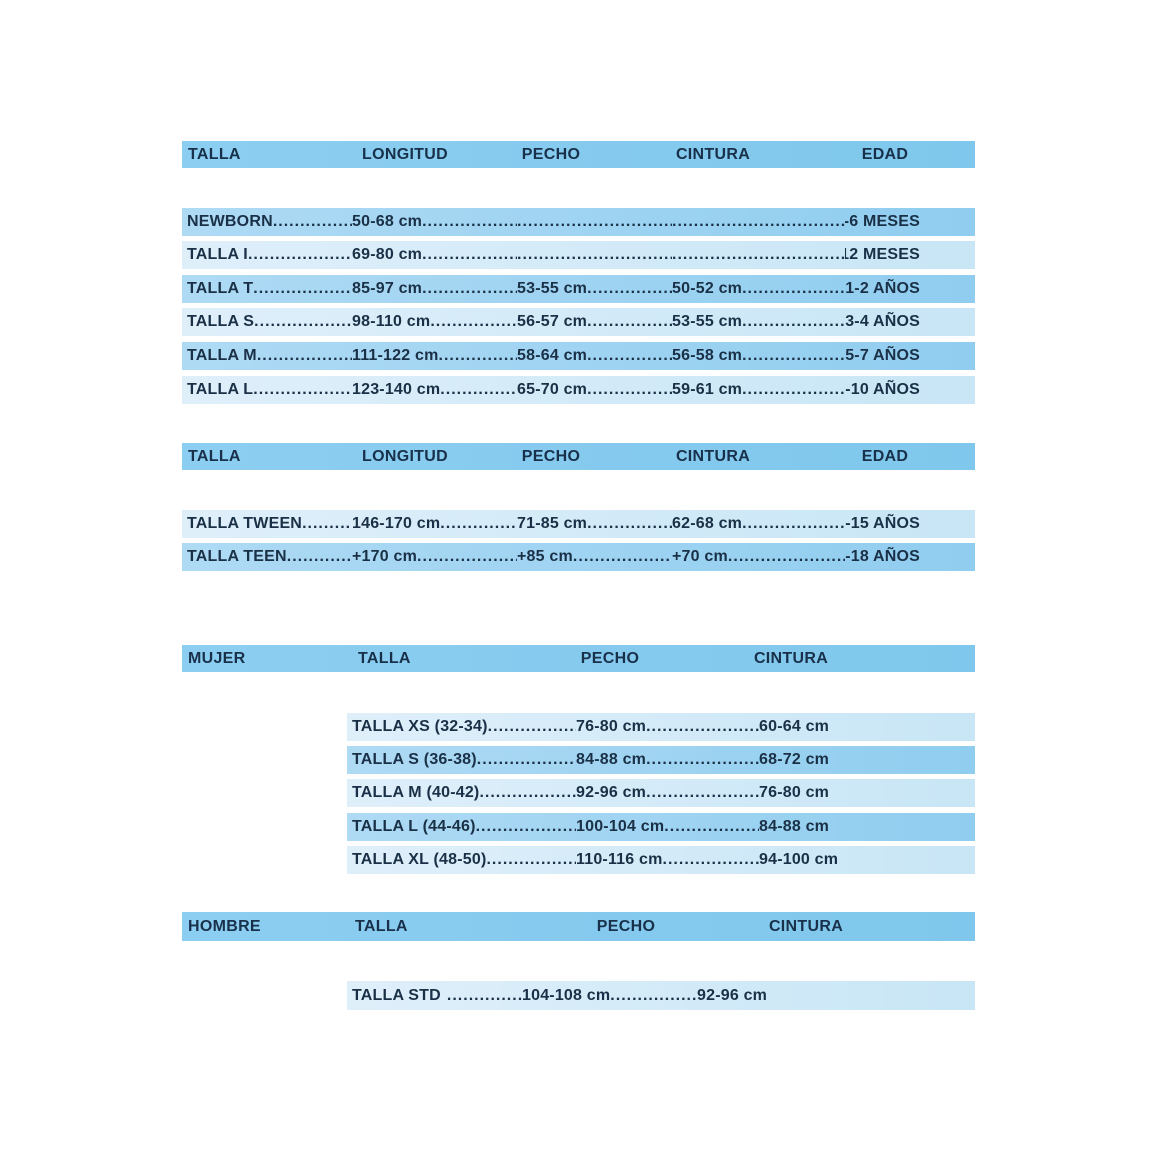 The width and height of the screenshot is (1160, 1160). What do you see at coordinates (707, 355) in the screenshot?
I see `cintura-value: 56-58 cm` at bounding box center [707, 355].